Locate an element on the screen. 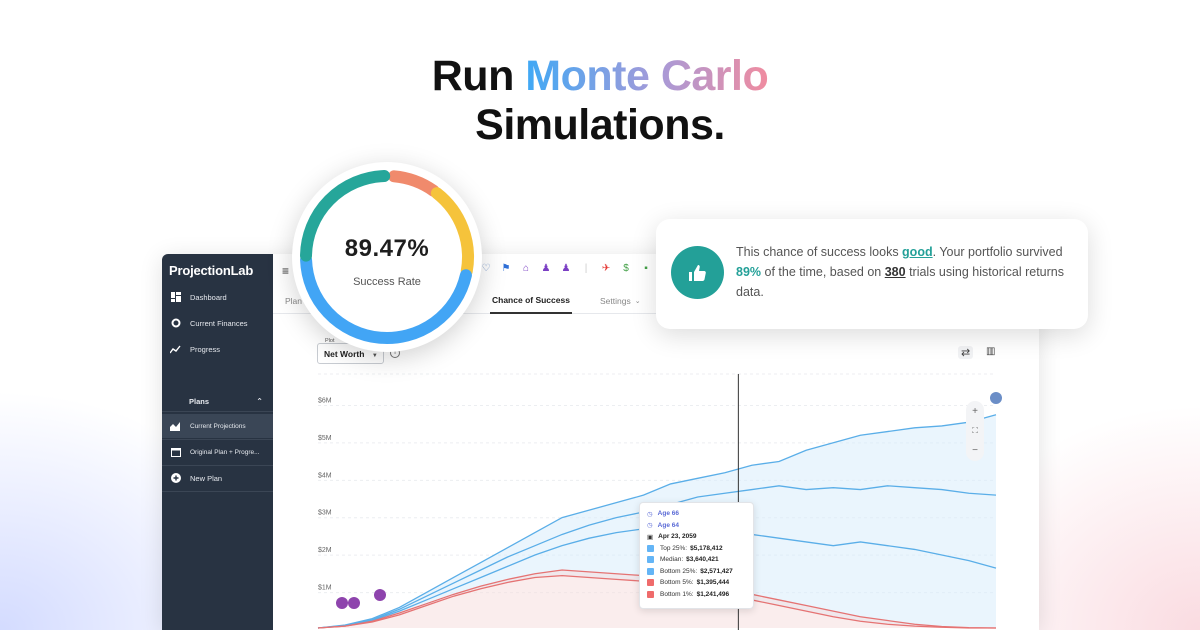 Image resolution: width=1200 pixels, height=630 pixels. milestone-icons: ♡ ⚑ ⌂ ♟ ♟ | ✈ $ ▪ is located at coordinates (566, 268).